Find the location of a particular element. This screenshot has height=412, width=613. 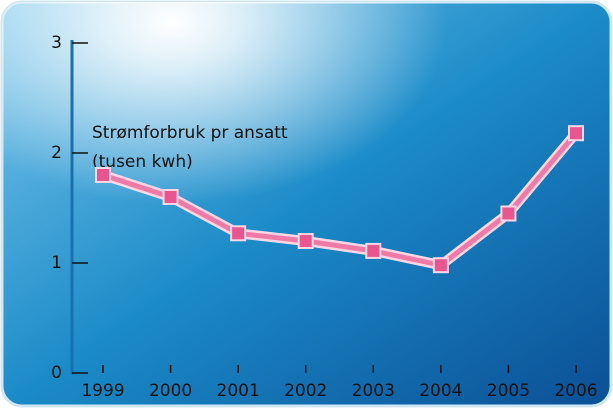

x-tick-label: 2004 is located at coordinates (440, 391).